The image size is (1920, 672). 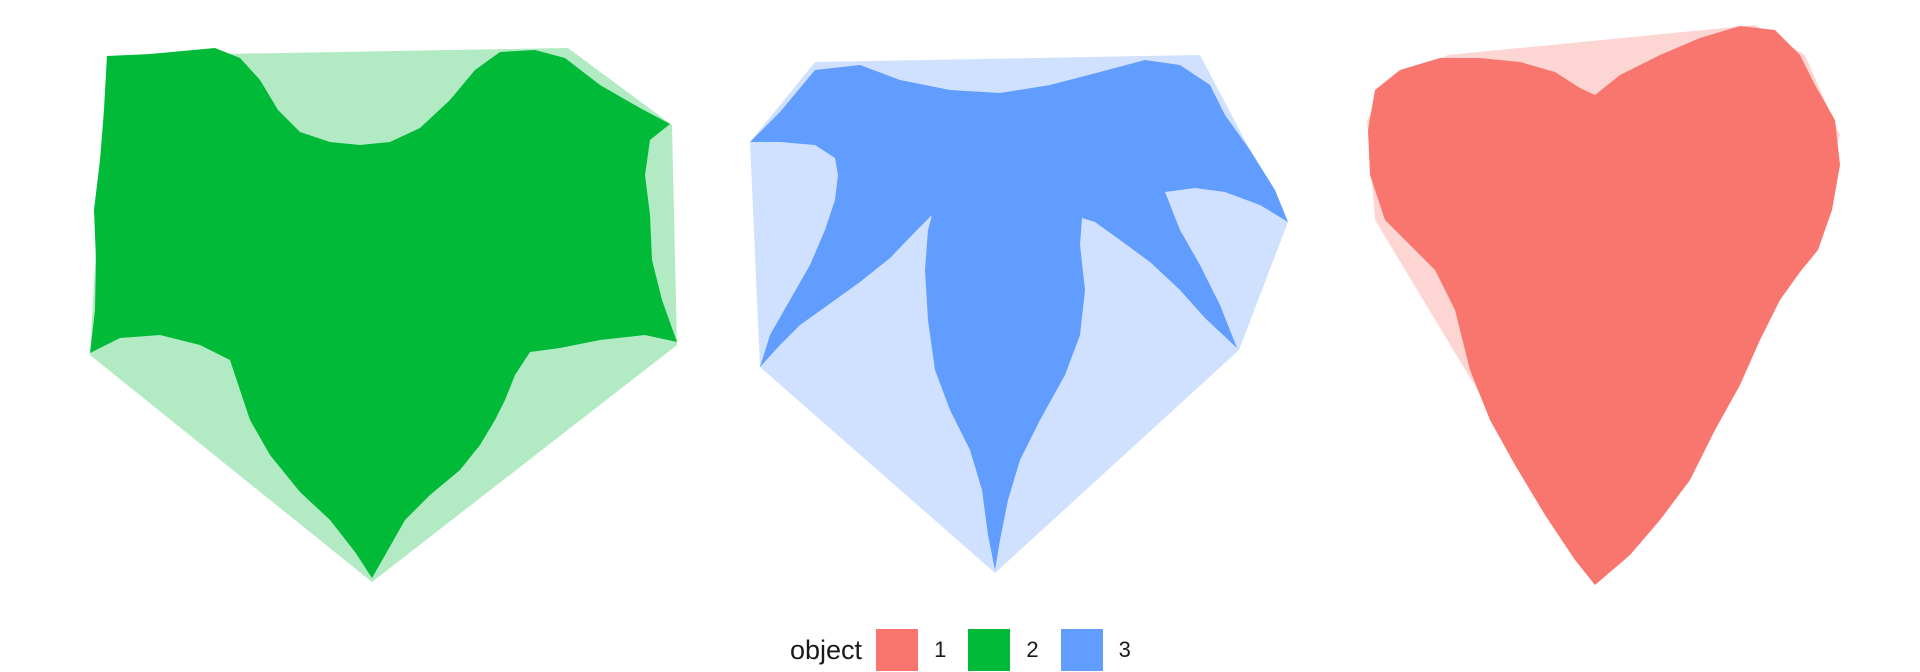 I want to click on legend-item-3: 3, so click(x=1095, y=650).